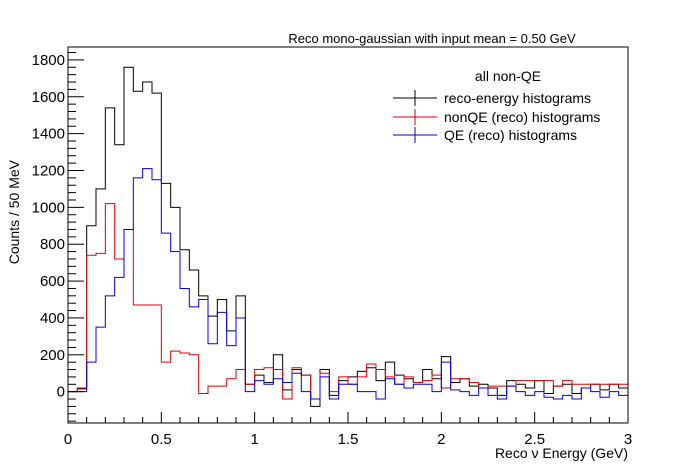 The width and height of the screenshot is (698, 474). Describe the element at coordinates (61, 392) in the screenshot. I see `y-tick-label: 0` at that location.